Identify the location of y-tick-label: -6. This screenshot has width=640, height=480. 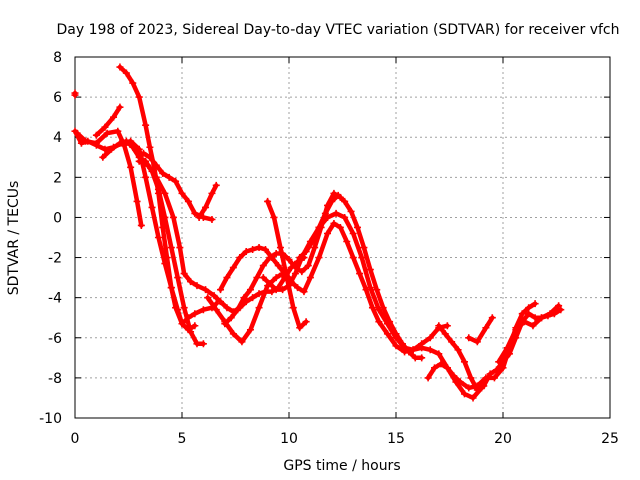
(55, 339).